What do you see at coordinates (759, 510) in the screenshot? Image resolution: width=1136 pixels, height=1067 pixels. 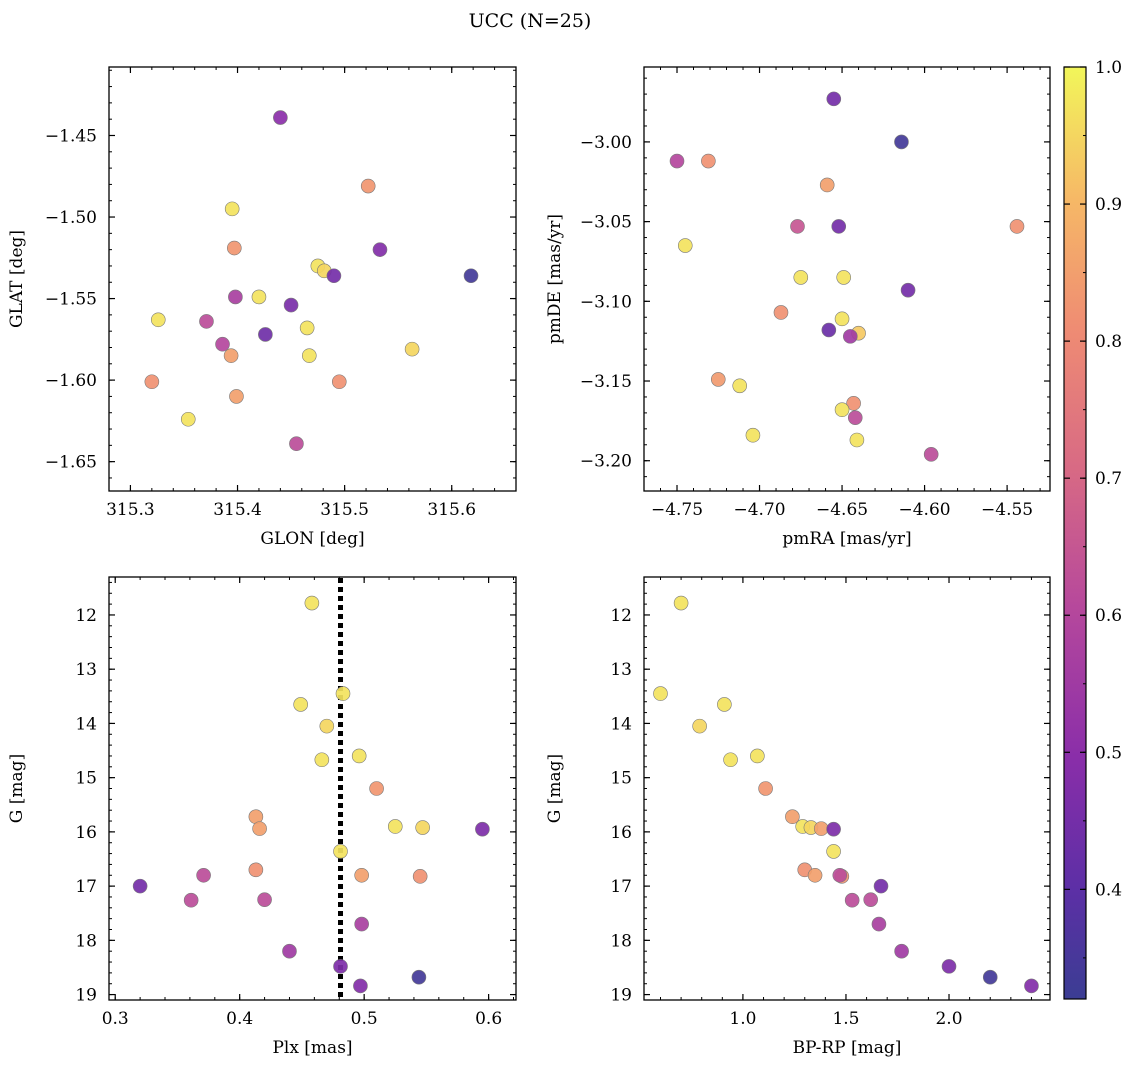 I see `x-tick-label: −4.70` at bounding box center [759, 510].